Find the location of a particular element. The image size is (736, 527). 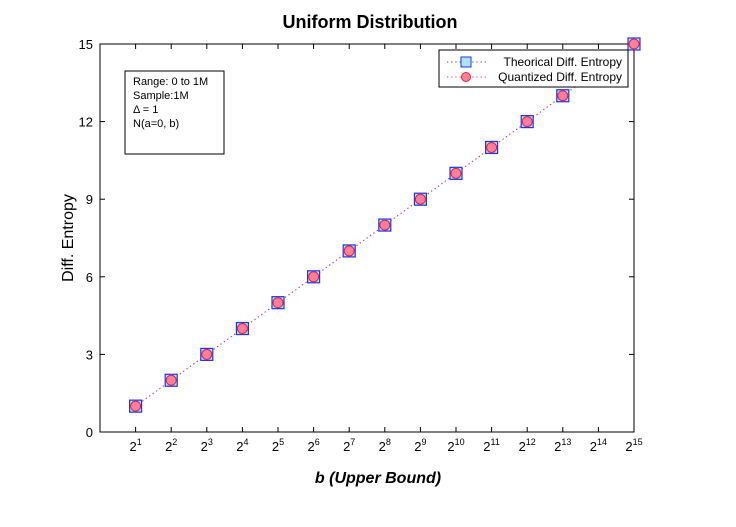

x-tick-label: 215 is located at coordinates (633, 445).